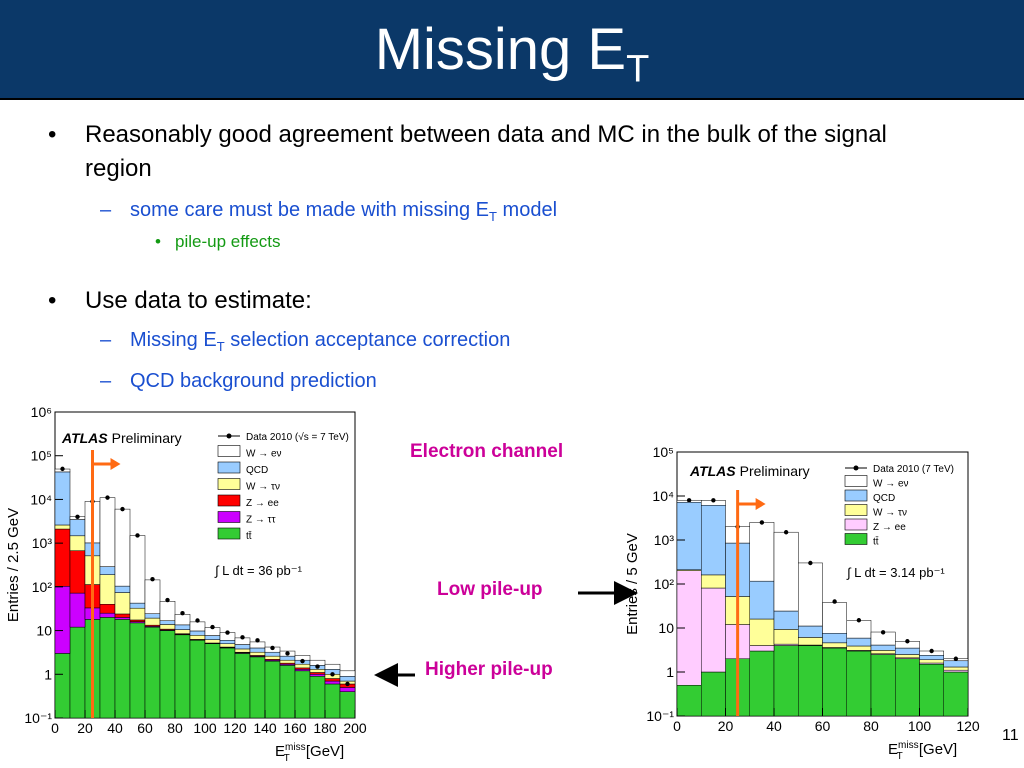  Describe the element at coordinates (490, 589) in the screenshot. I see `label: Low pile-up` at that location.